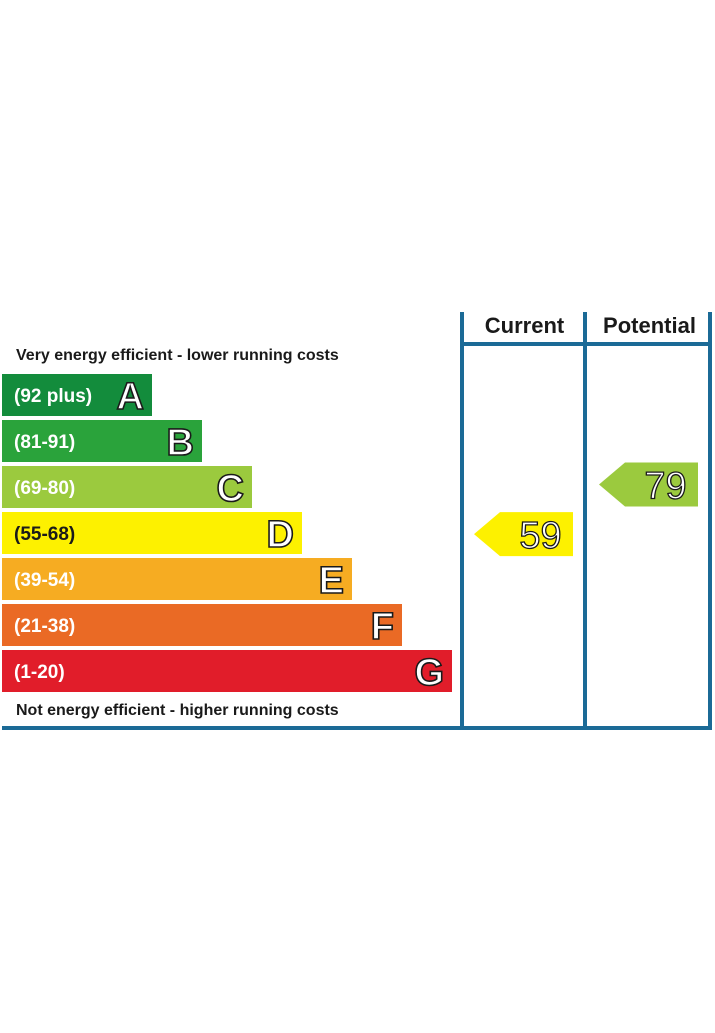 The image size is (715, 1033). I want to click on band-letter-label: A, so click(130, 397).